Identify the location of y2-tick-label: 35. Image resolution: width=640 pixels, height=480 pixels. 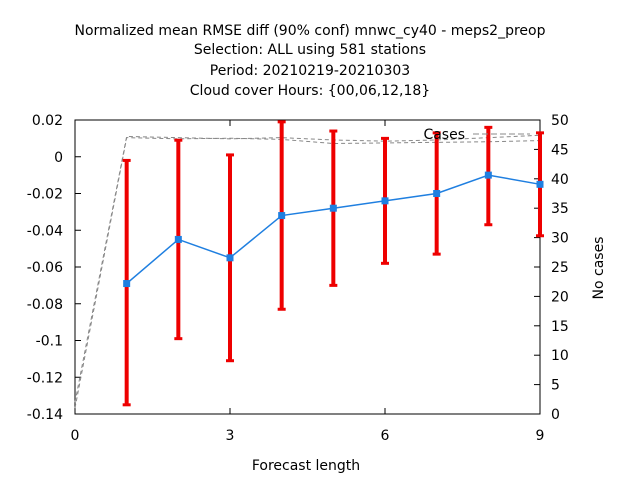
(560, 209).